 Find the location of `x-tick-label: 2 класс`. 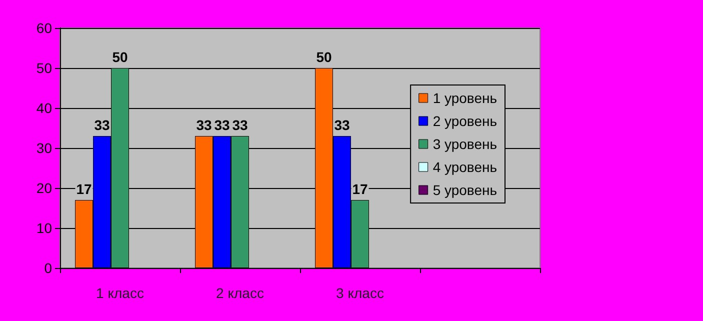

x-tick-label: 2 класс is located at coordinates (240, 293).